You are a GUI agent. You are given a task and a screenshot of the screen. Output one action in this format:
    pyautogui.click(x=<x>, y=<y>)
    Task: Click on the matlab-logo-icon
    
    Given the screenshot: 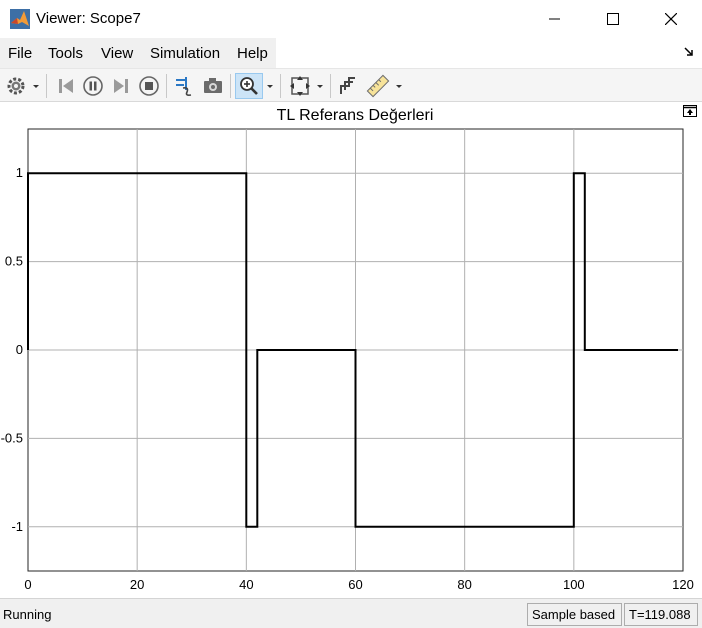 What is the action you would take?
    pyautogui.click(x=20, y=19)
    